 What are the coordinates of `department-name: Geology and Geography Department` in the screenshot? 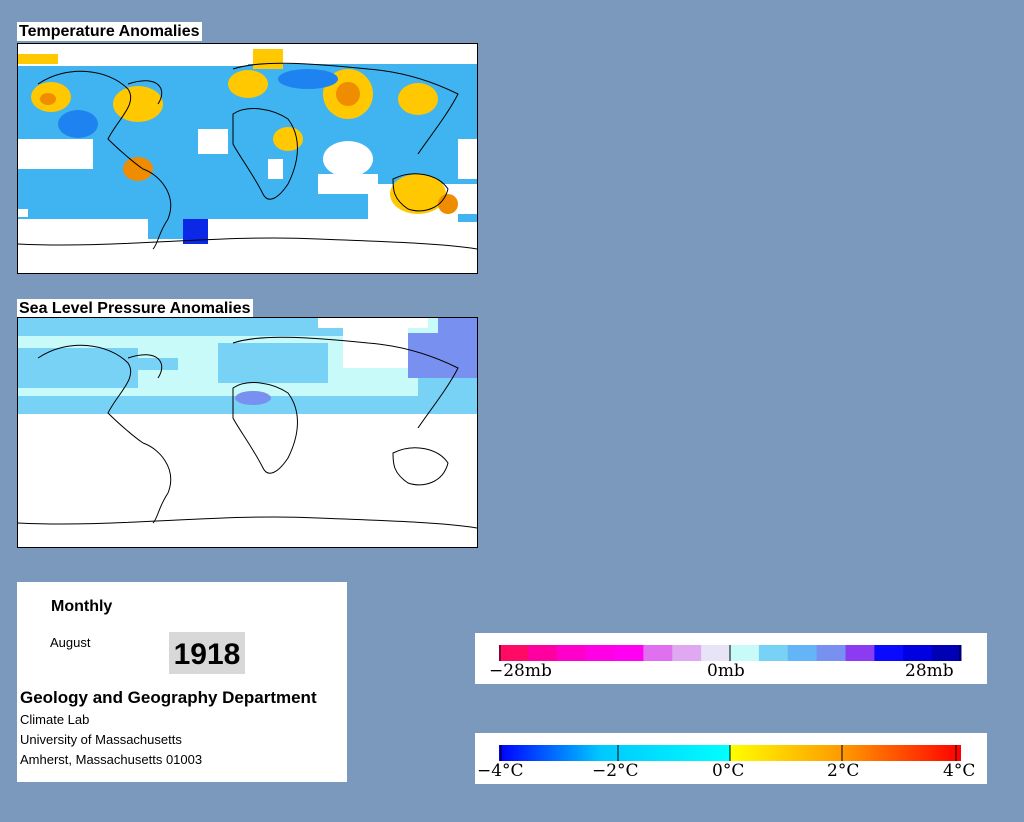 It's located at (168, 697).